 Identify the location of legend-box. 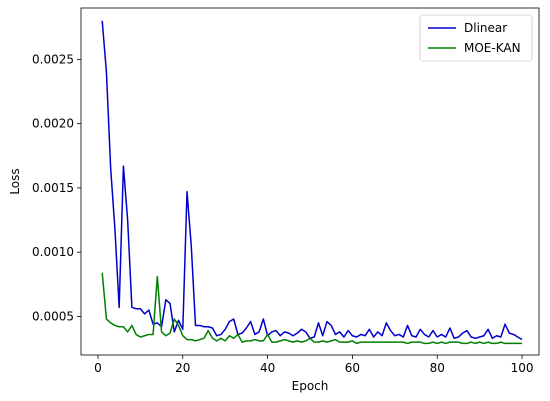
(476, 38).